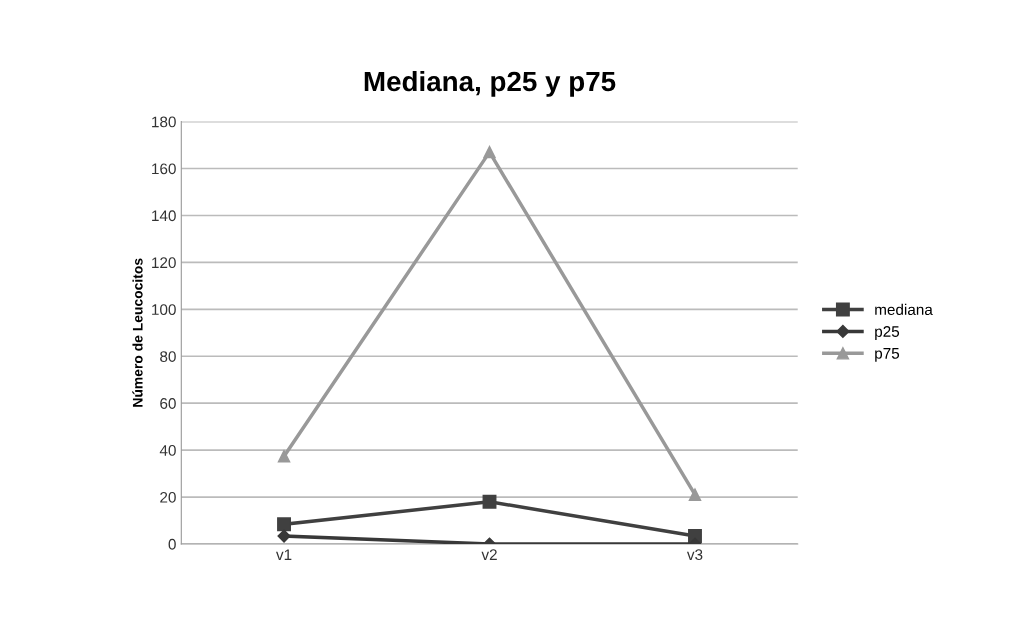  Describe the element at coordinates (164, 169) in the screenshot. I see `y-tick-label: 160` at that location.